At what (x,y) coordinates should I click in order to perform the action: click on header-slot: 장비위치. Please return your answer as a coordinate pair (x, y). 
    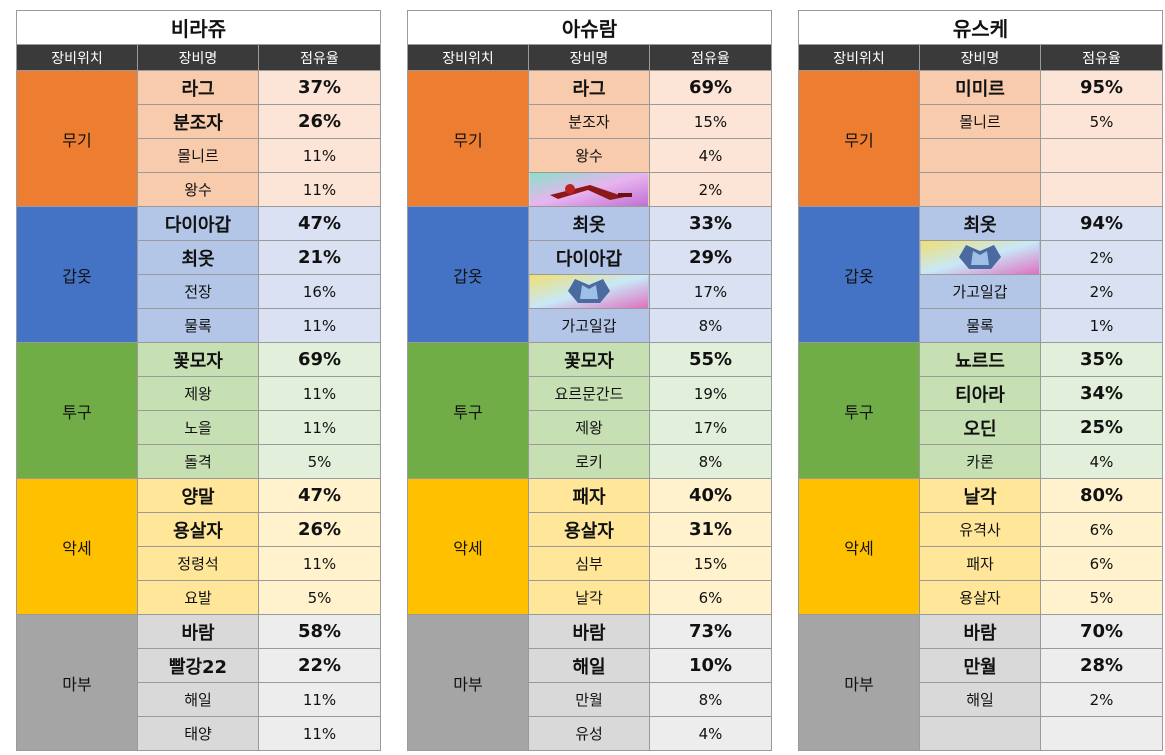
    Looking at the image, I should click on (859, 57).